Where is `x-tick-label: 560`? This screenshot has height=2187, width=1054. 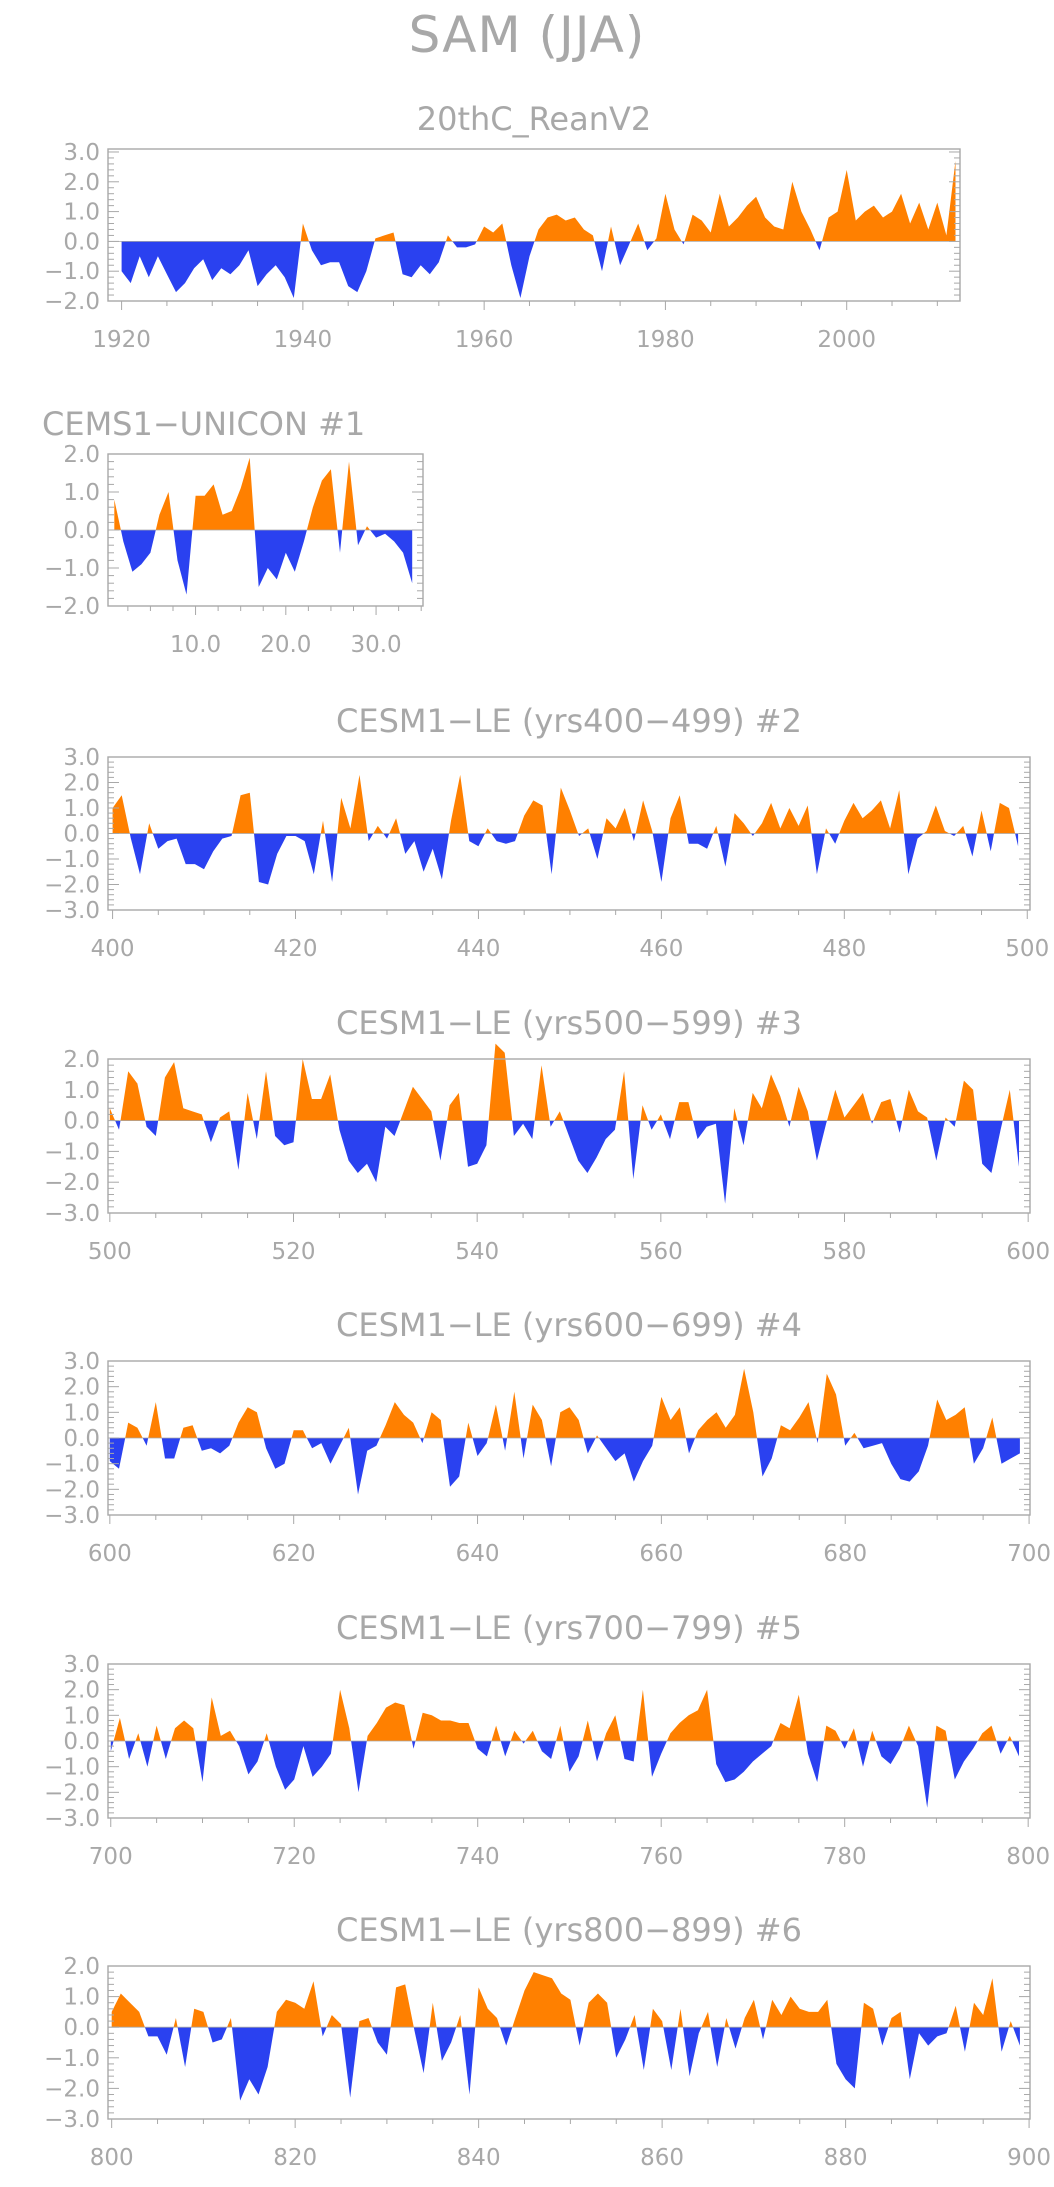
x-tick-label: 560 is located at coordinates (661, 1252).